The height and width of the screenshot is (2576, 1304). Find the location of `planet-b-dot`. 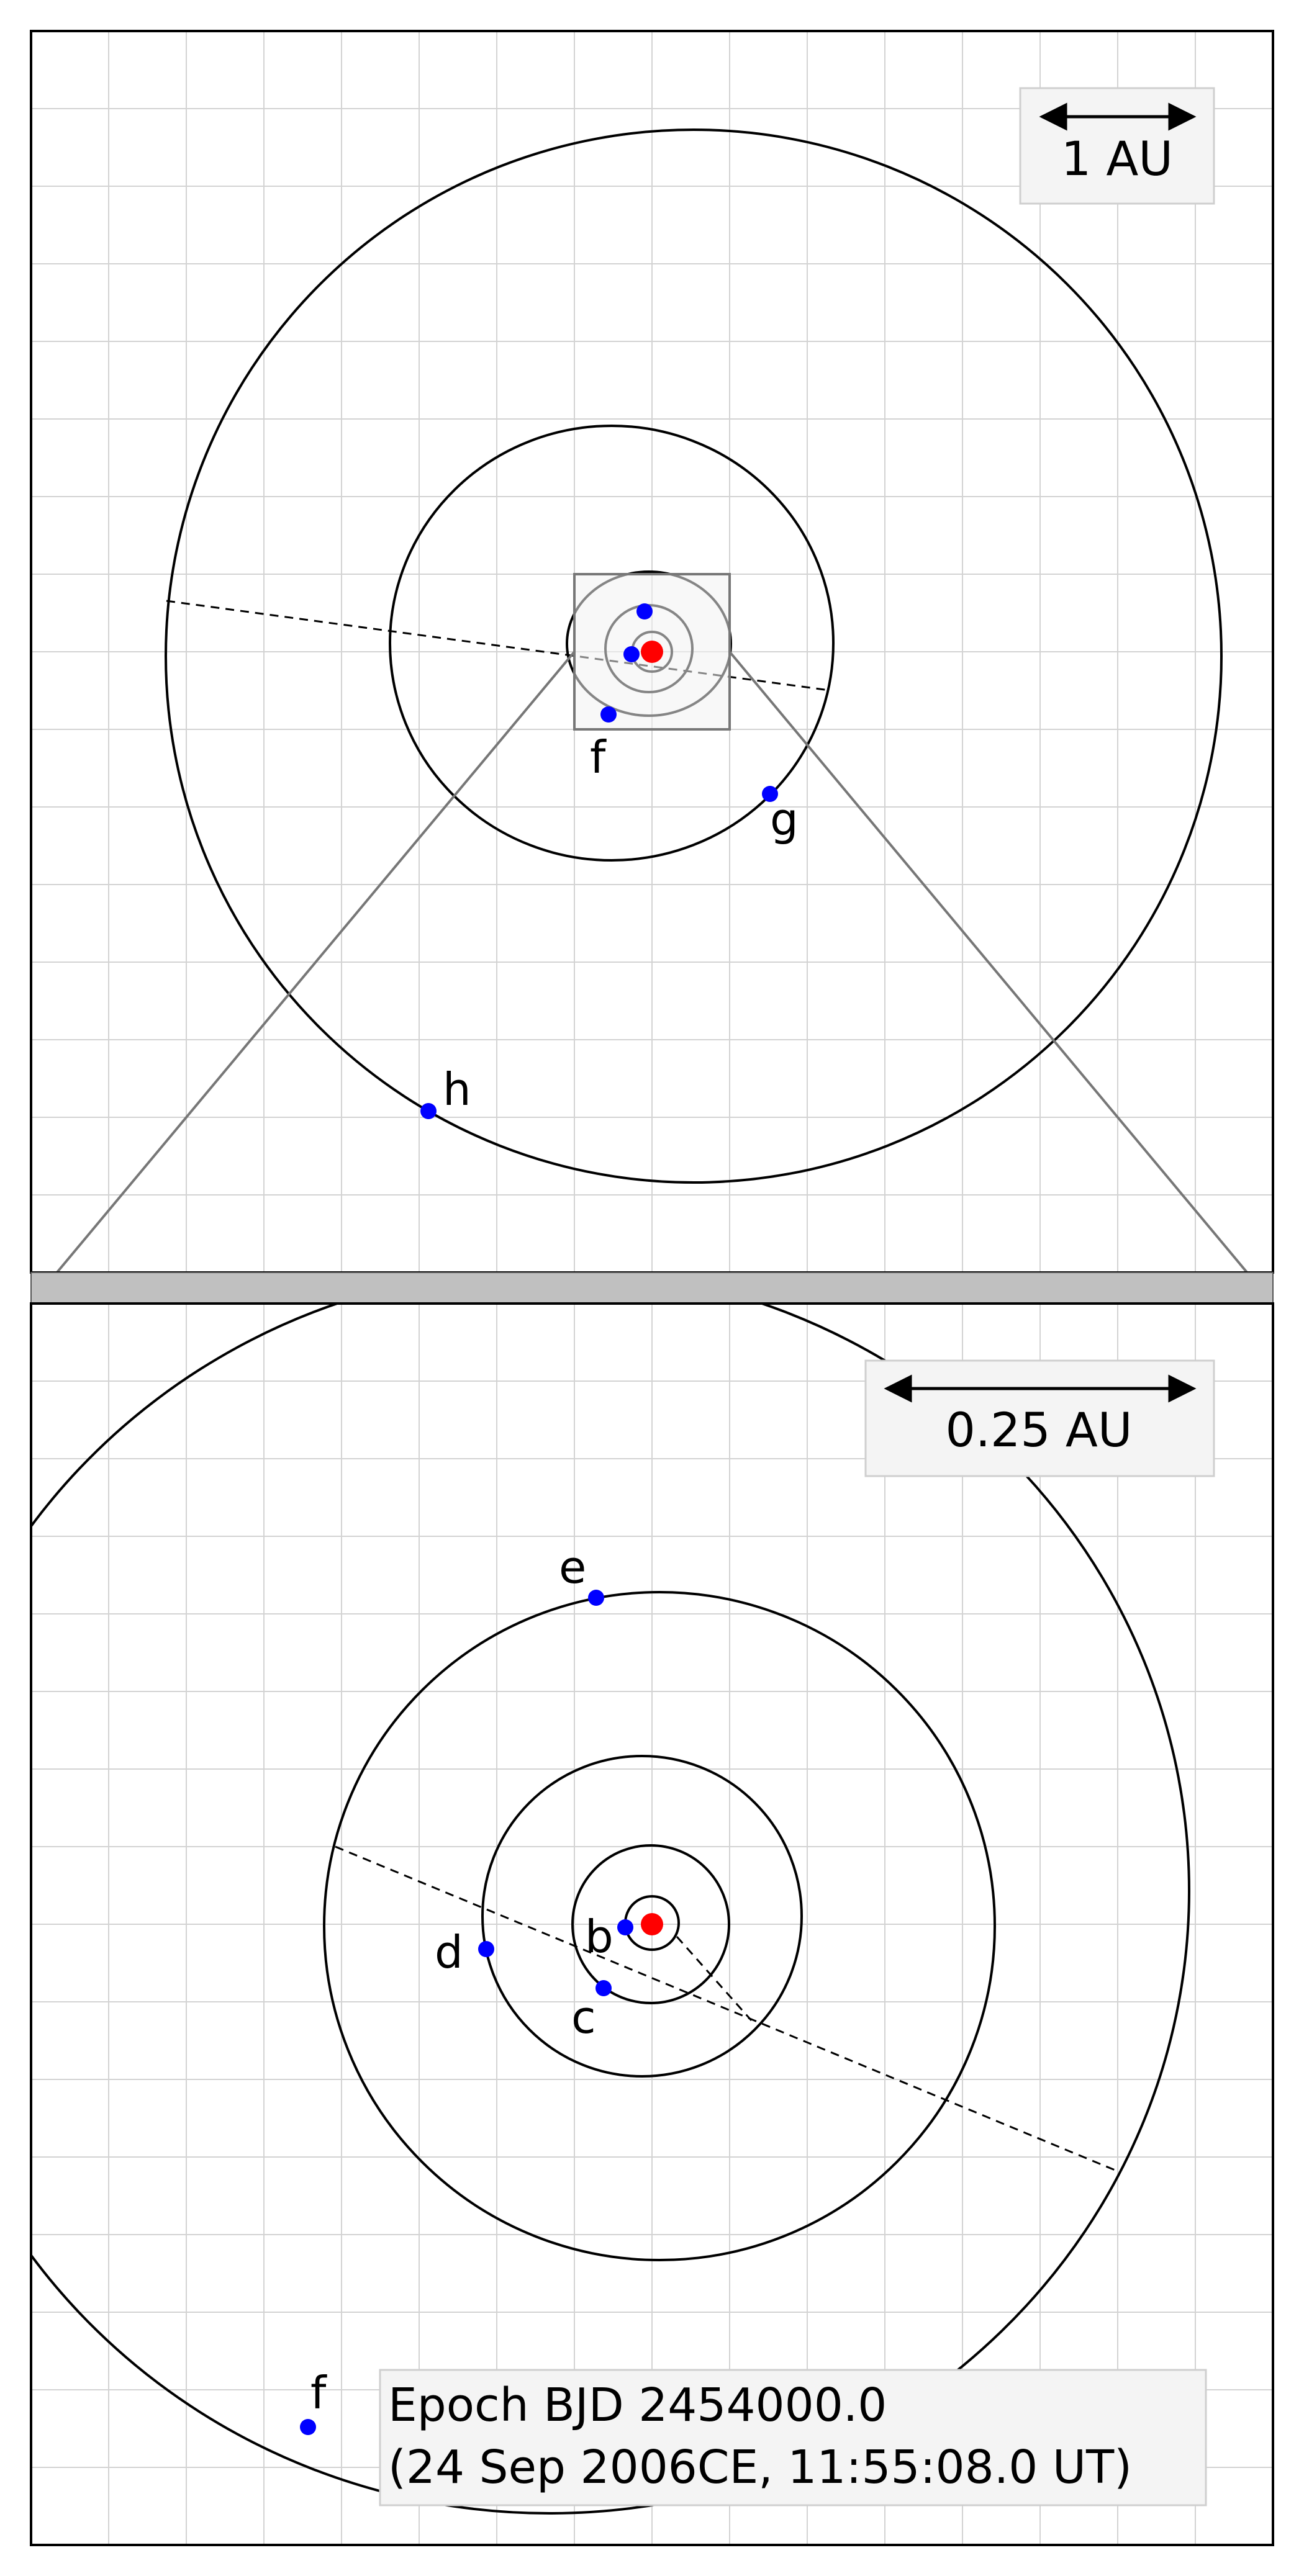

planet-b-dot is located at coordinates (625, 1927).